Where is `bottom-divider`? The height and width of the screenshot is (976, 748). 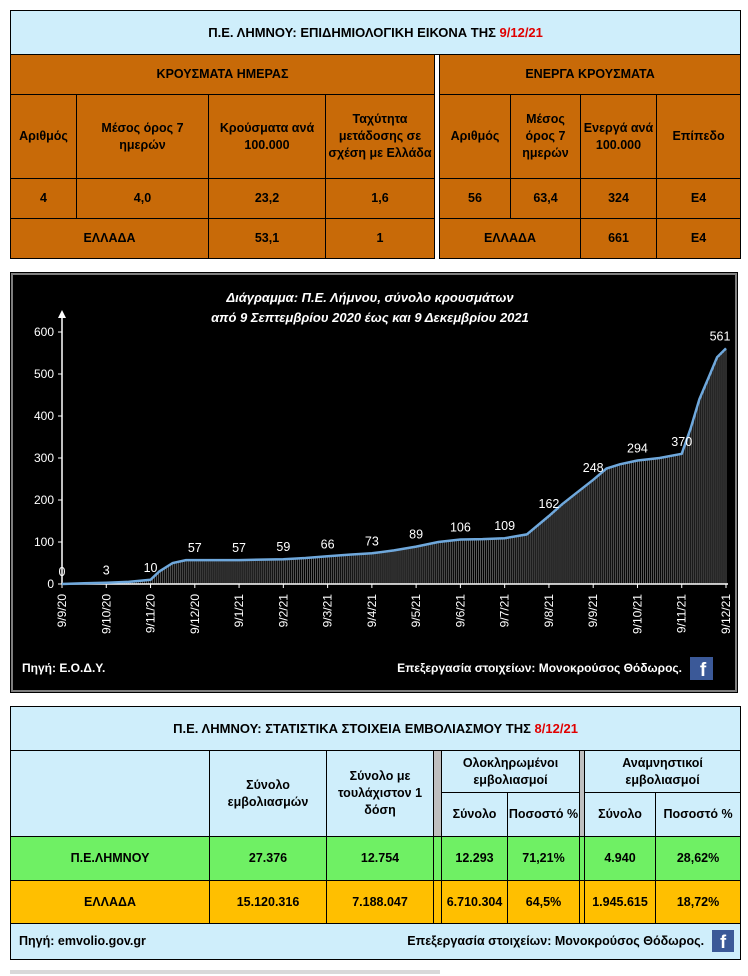
bottom-divider is located at coordinates (225, 972).